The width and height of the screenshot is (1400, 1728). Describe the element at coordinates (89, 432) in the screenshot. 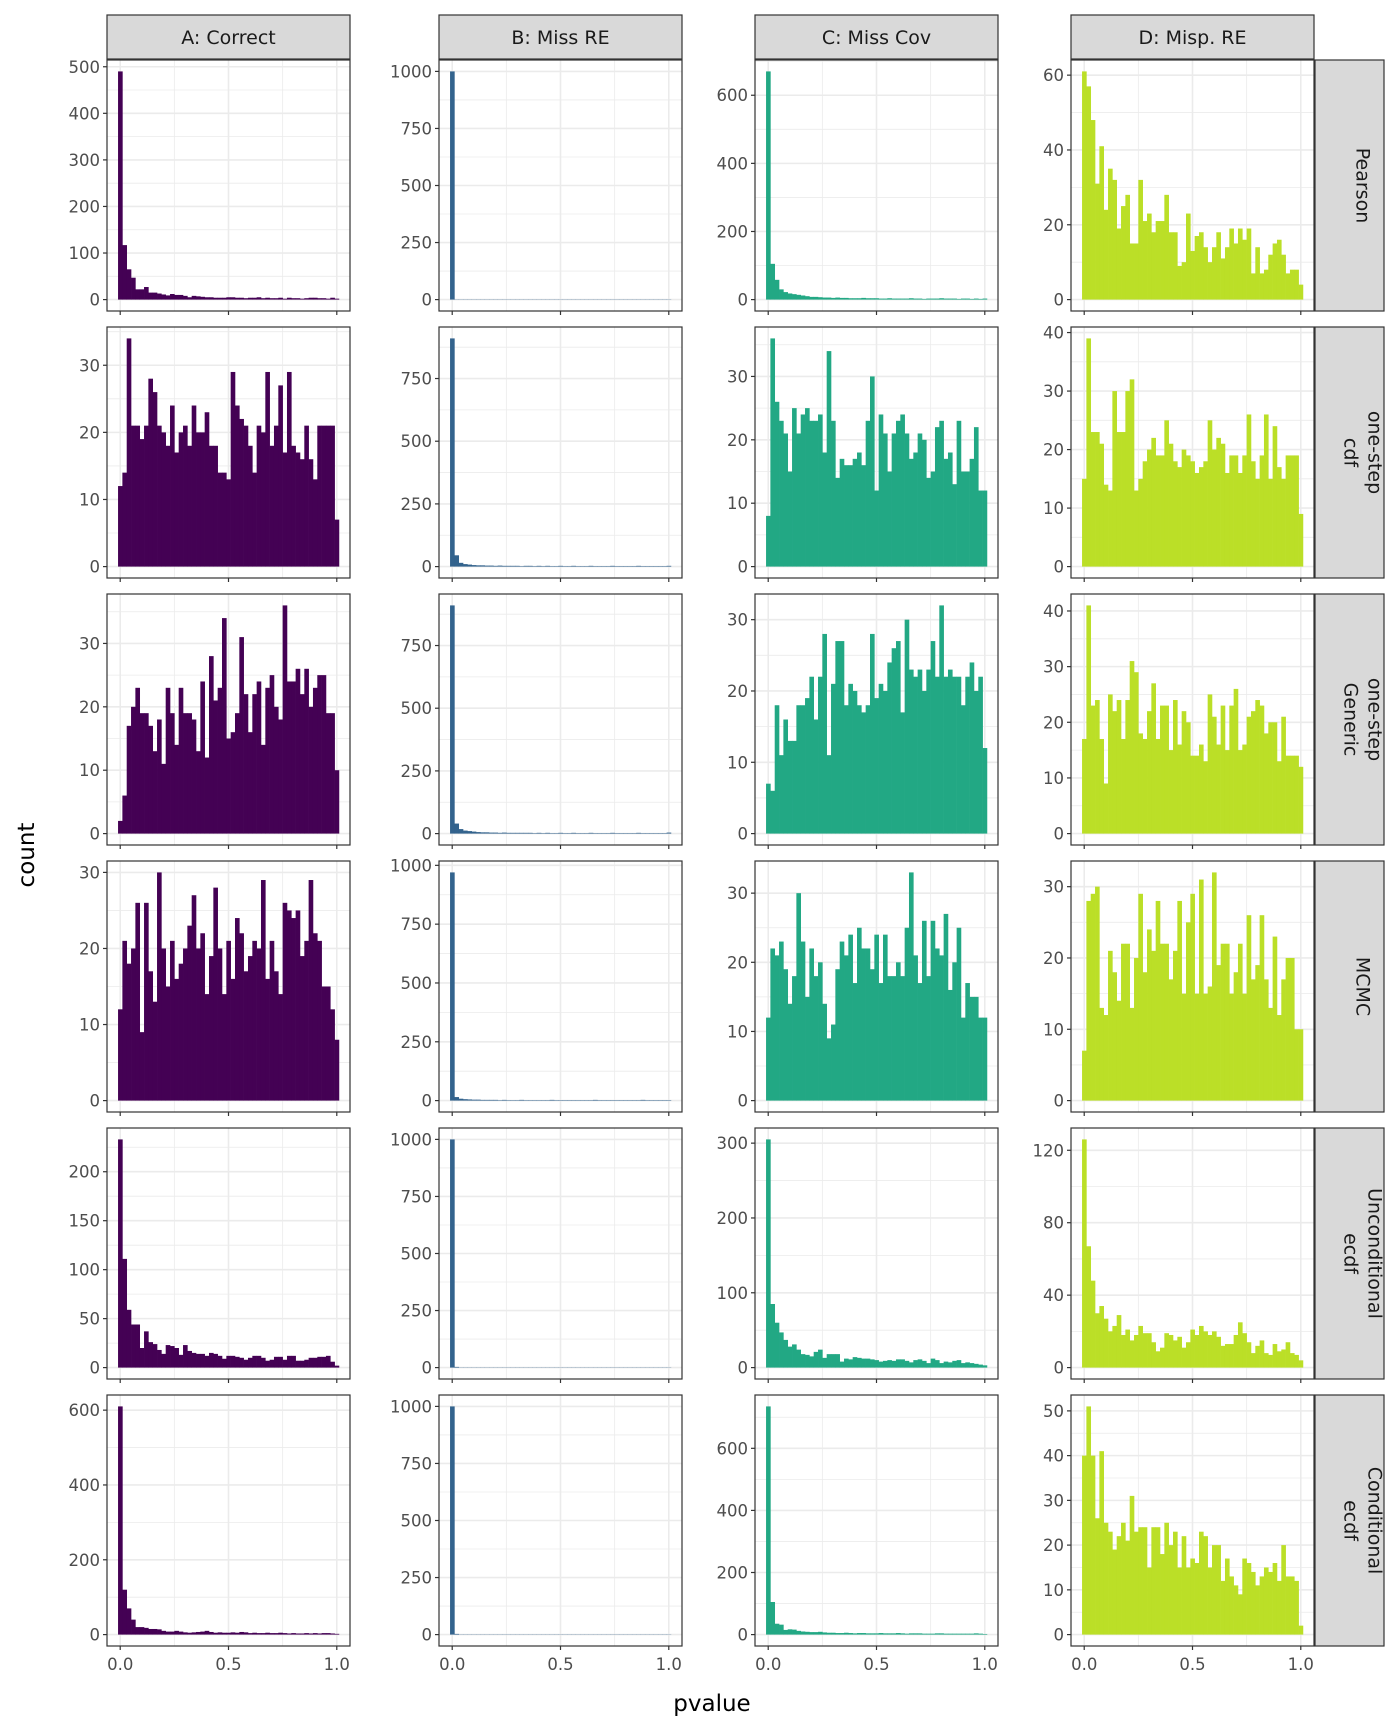

I see `y-tick-label: 20` at that location.